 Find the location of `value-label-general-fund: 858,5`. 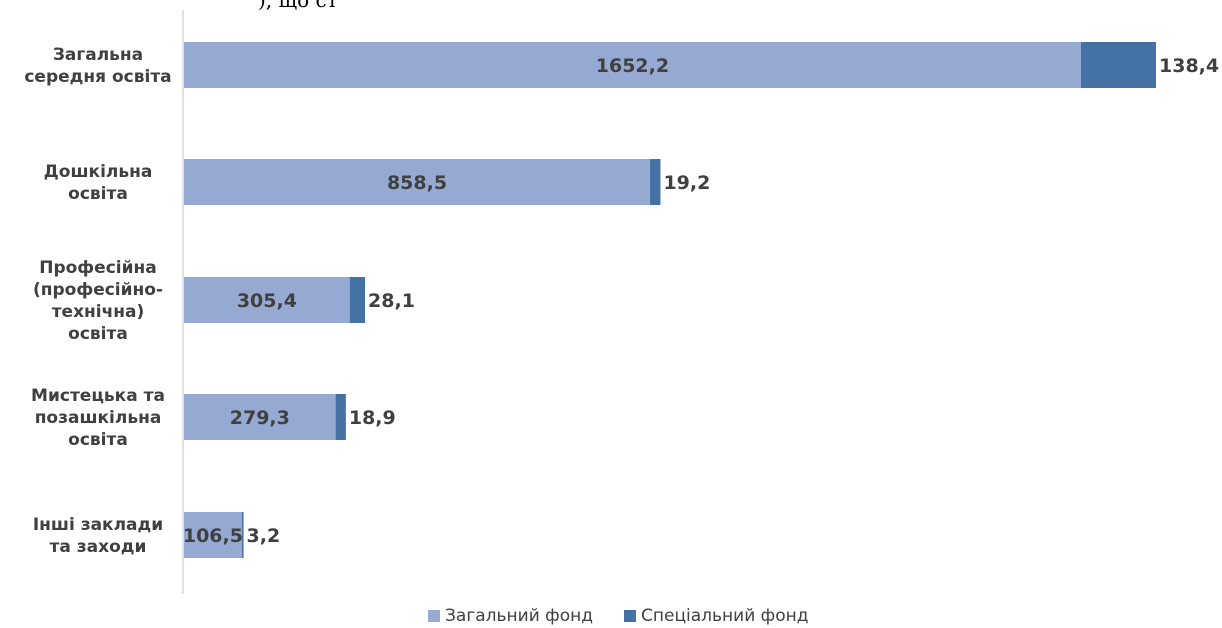

value-label-general-fund: 858,5 is located at coordinates (417, 183).